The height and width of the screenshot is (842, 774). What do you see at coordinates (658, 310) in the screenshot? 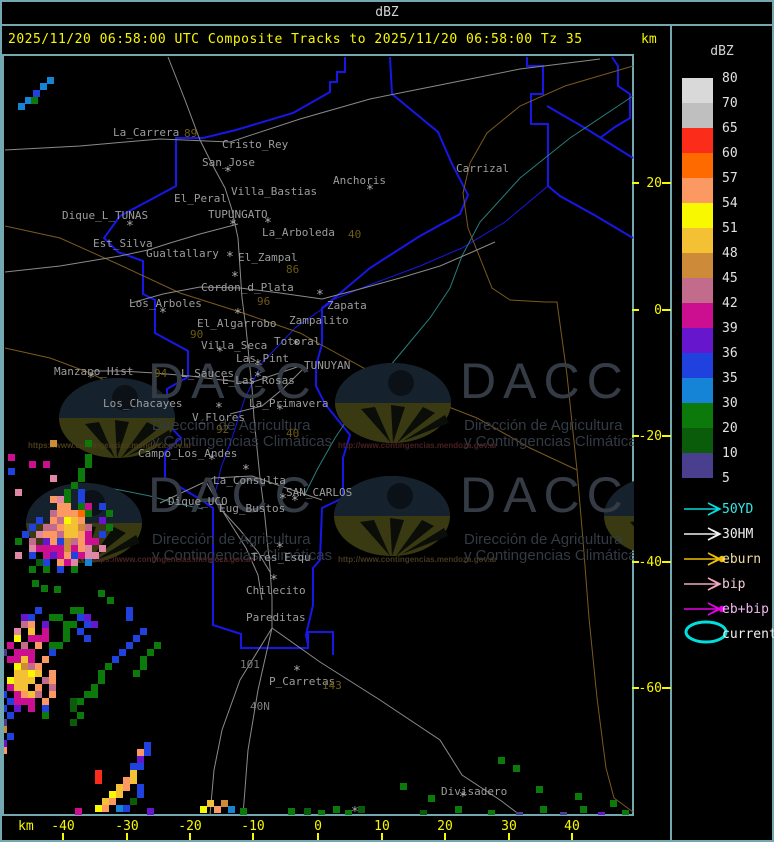
I see `y-tick-label: 0` at bounding box center [658, 310].